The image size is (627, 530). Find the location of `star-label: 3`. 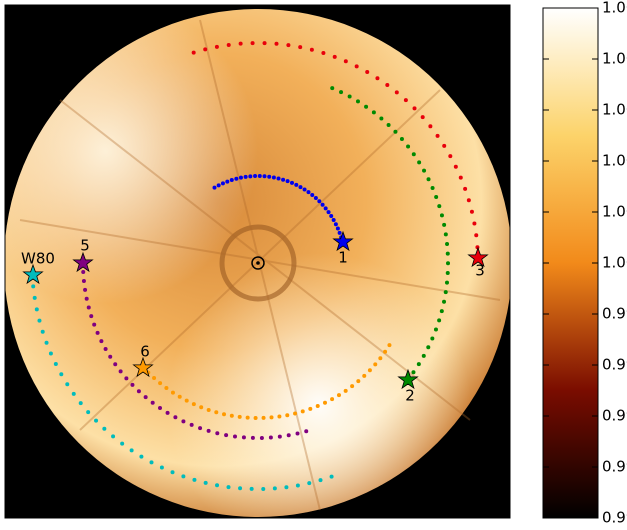

star-label: 3 is located at coordinates (480, 271).